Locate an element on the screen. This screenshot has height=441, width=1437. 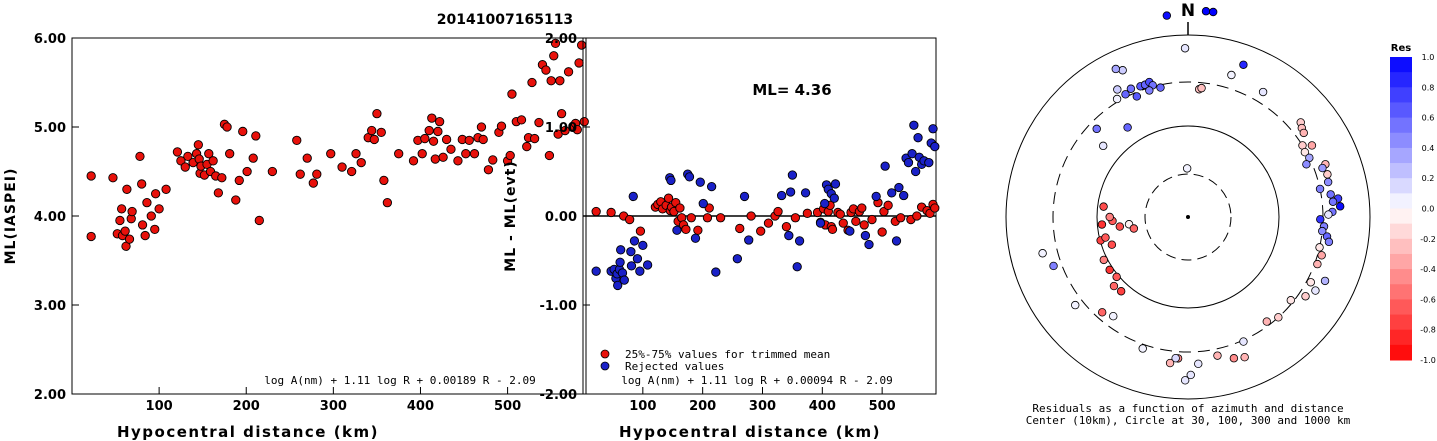
y-axis-label: ML - ML(evt) is located at coordinates (511, 215).